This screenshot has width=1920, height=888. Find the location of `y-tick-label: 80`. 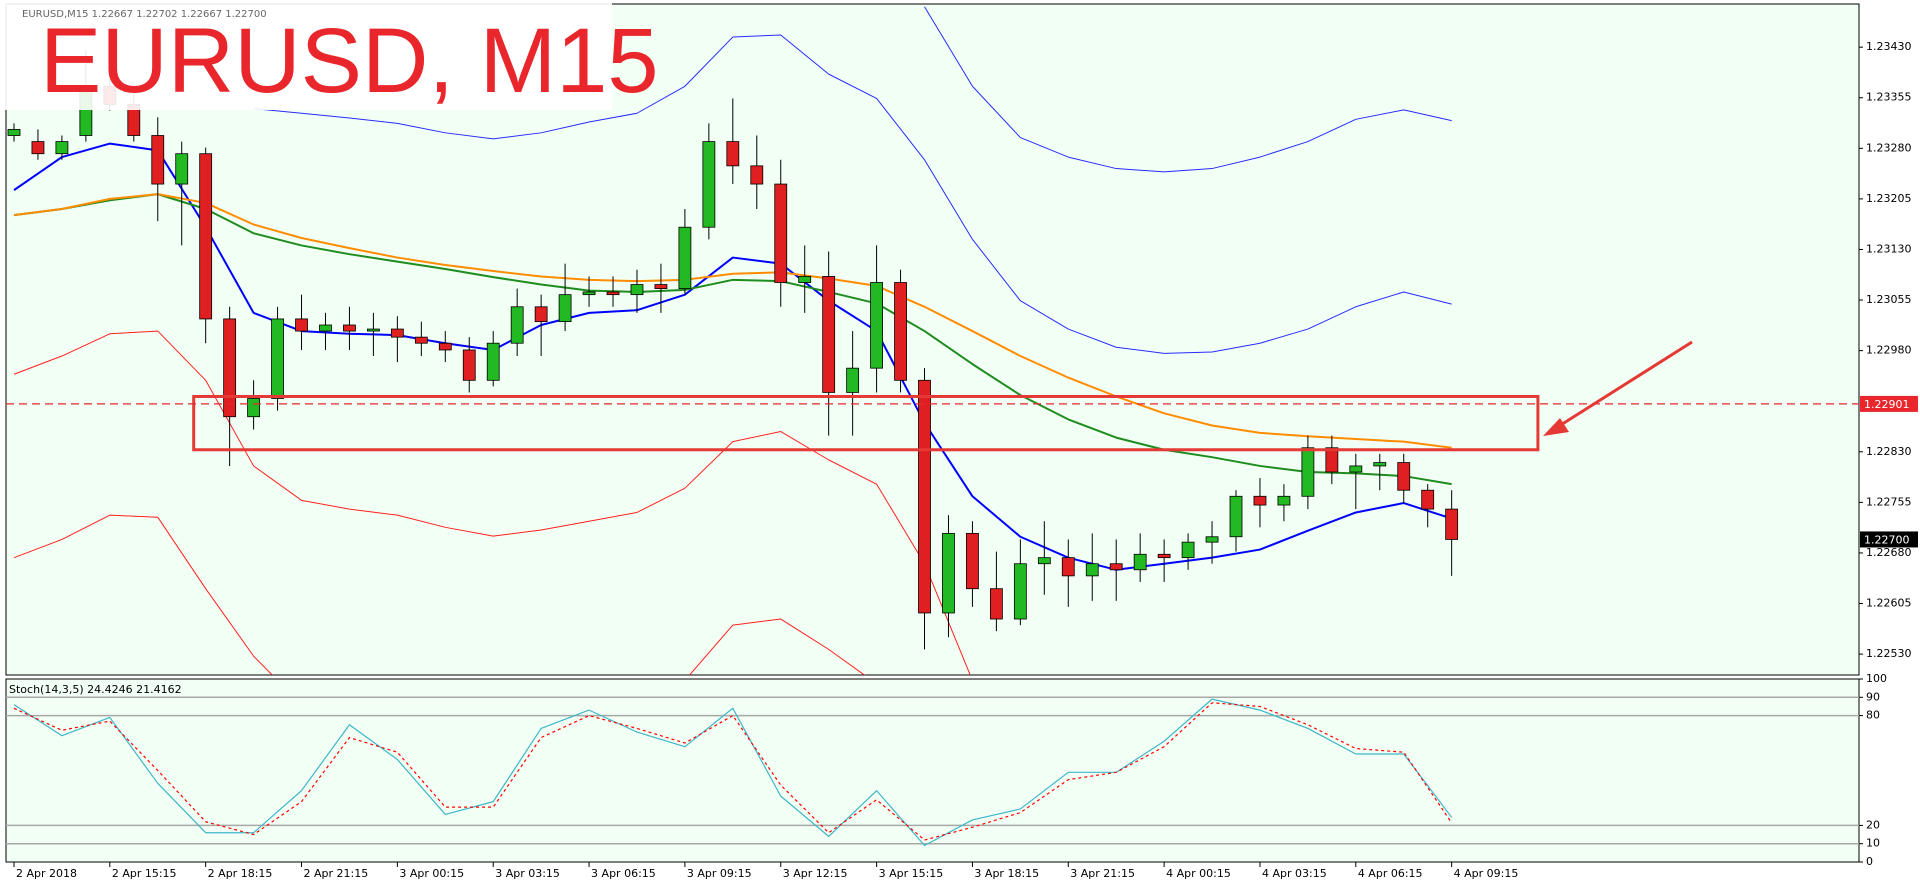

y-tick-label: 80 is located at coordinates (1873, 715).